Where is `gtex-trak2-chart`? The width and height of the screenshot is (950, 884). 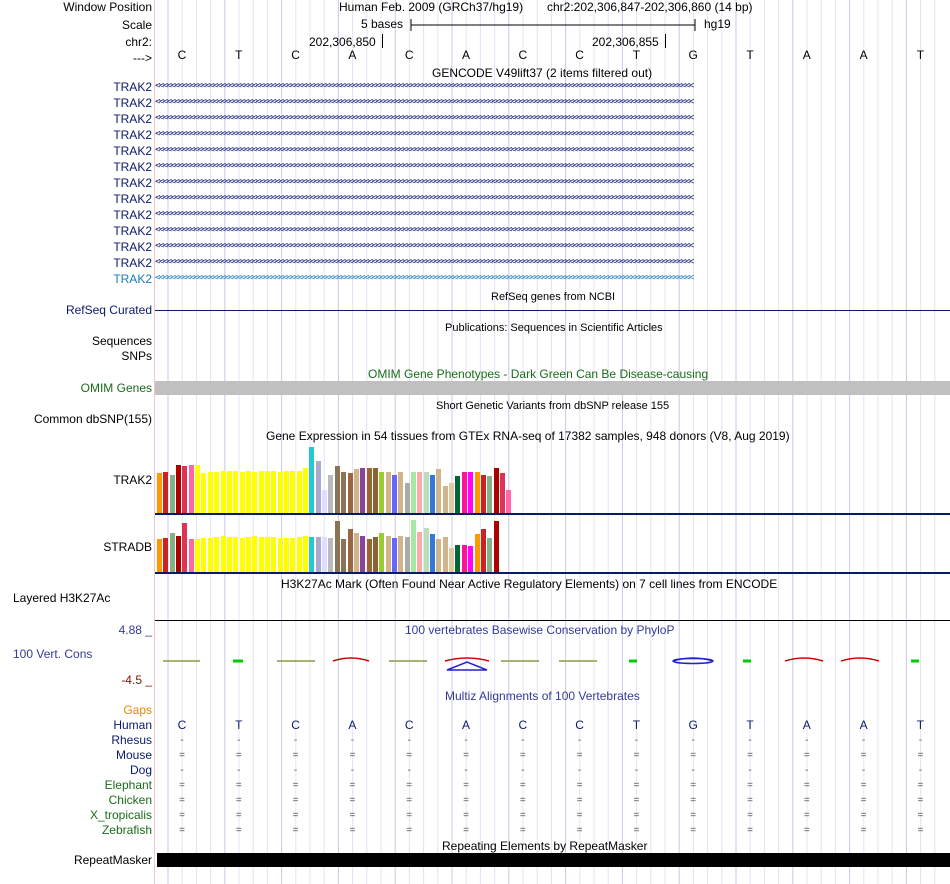
gtex-trak2-chart is located at coordinates (552, 478).